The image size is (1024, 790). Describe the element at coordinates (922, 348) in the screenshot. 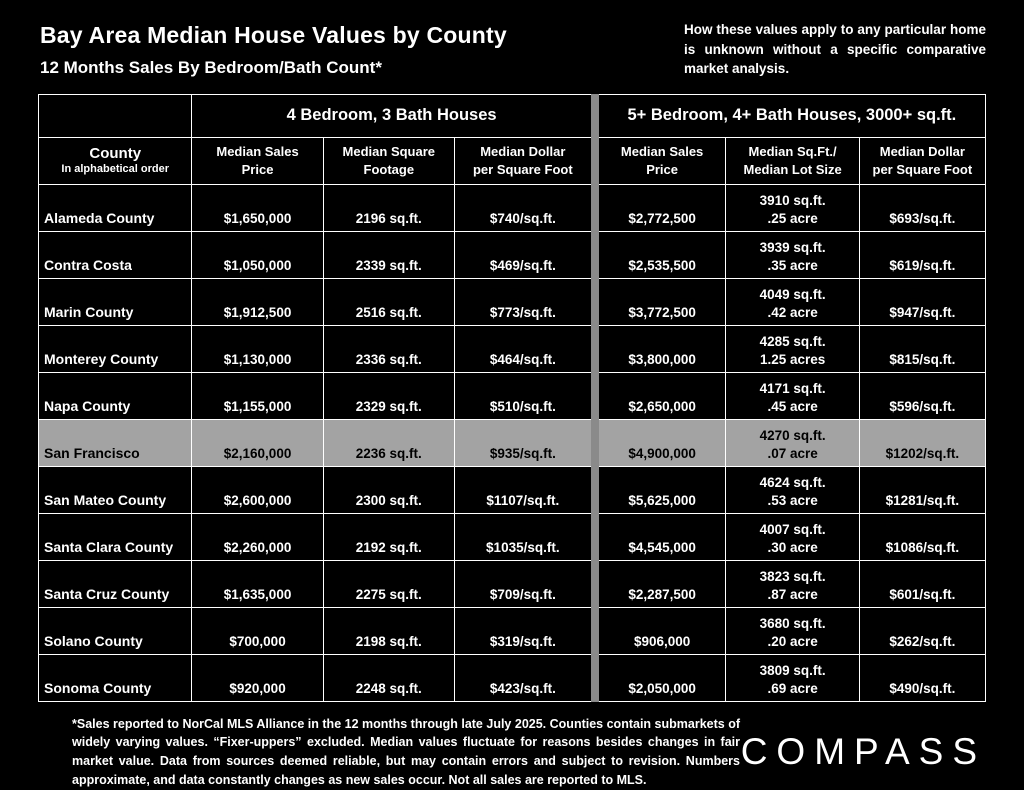

I see `g2-median-dollar-per-sqft-cell: $815/sq.ft.` at that location.